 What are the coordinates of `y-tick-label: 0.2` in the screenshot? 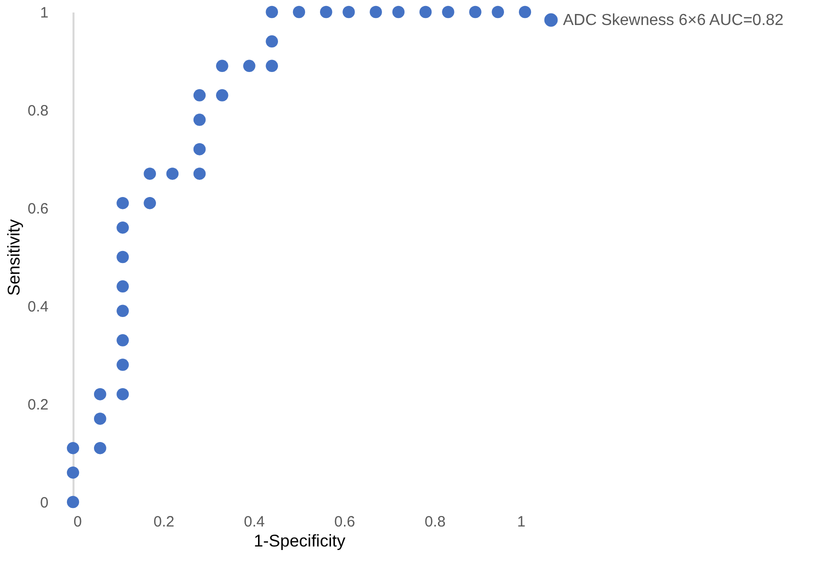 It's located at (38, 405).